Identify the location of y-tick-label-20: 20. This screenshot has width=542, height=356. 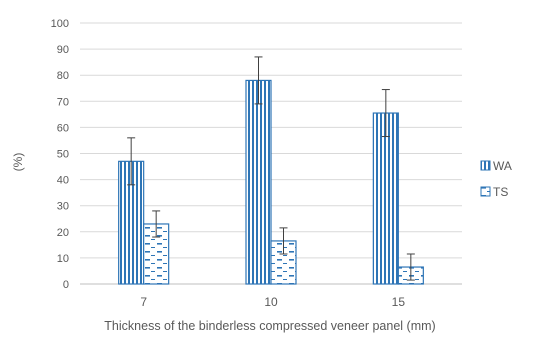
(63, 233).